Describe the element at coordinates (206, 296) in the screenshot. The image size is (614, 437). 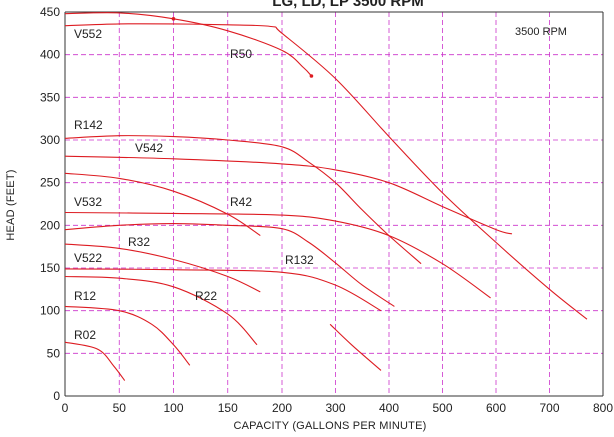
I see `series-label-r22: R22` at that location.